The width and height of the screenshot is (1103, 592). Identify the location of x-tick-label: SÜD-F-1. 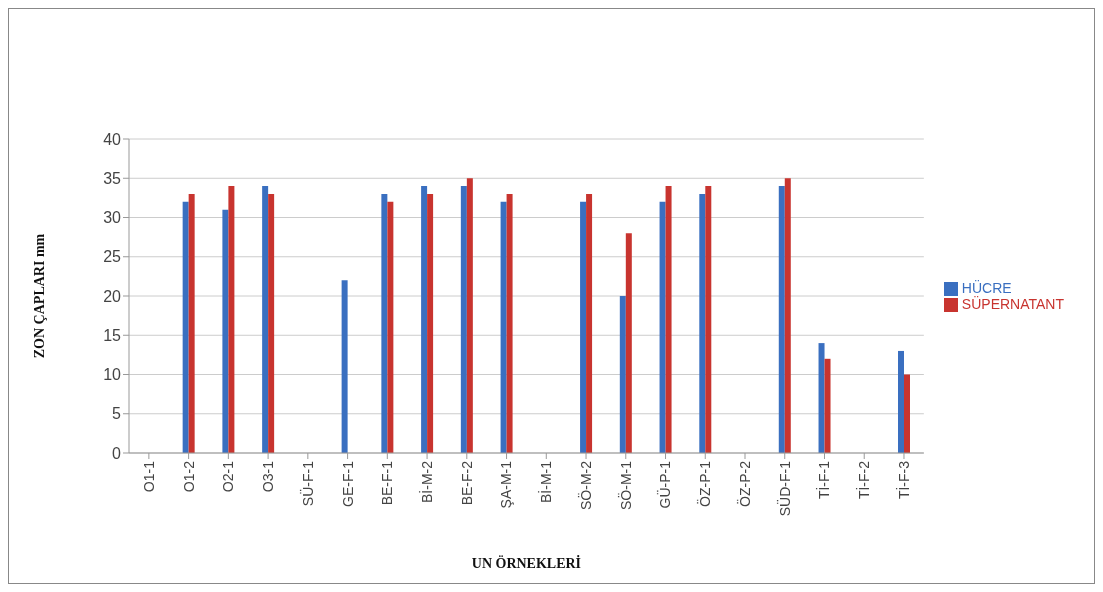
(784, 488).